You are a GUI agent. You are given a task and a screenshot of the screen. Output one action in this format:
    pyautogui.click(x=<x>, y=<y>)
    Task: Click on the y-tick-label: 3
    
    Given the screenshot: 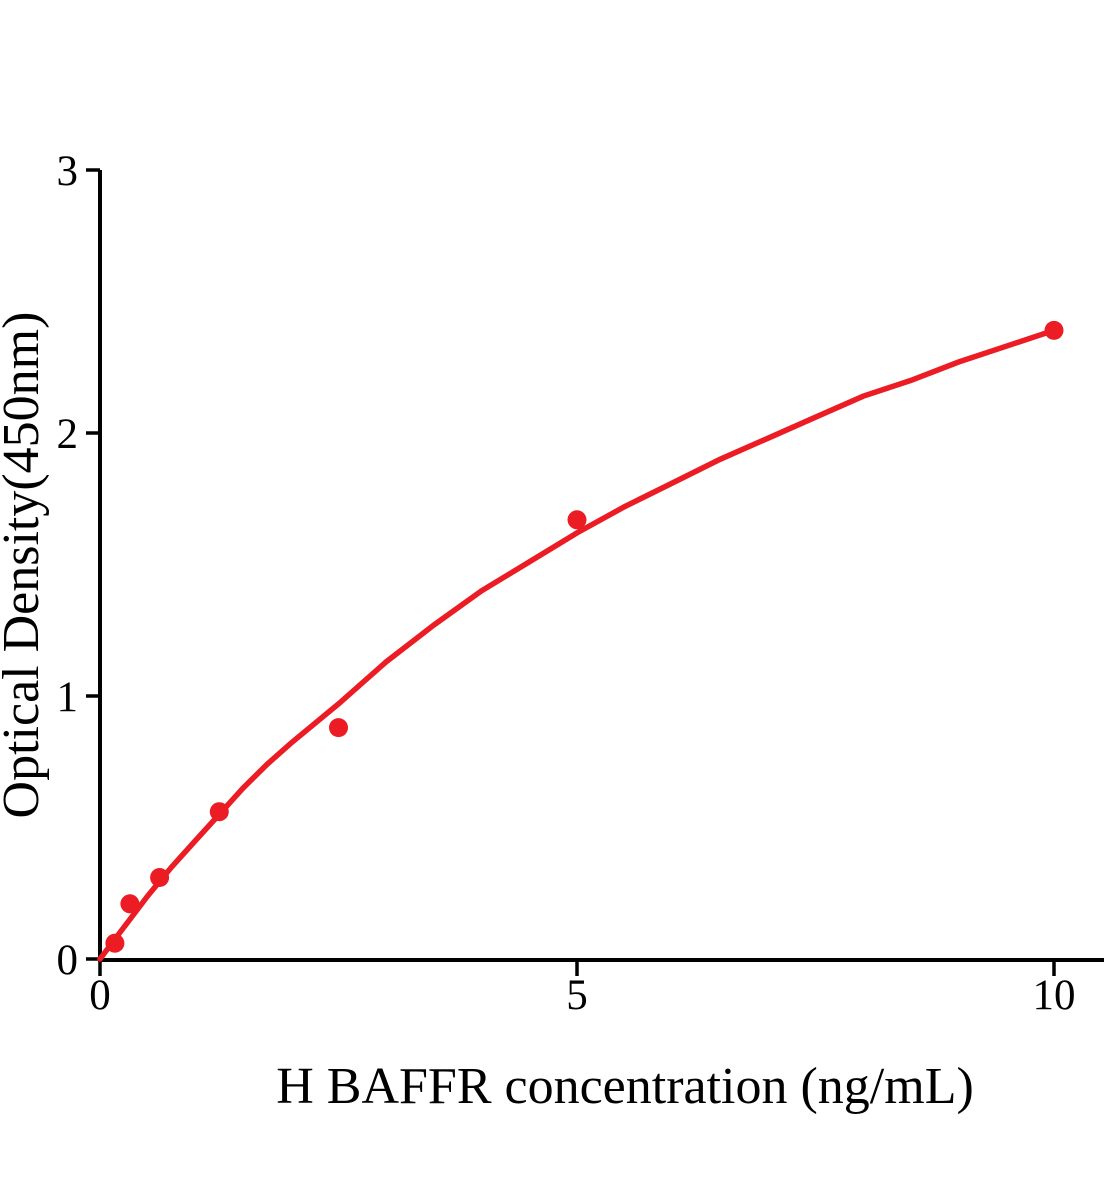 What is the action you would take?
    pyautogui.click(x=68, y=171)
    